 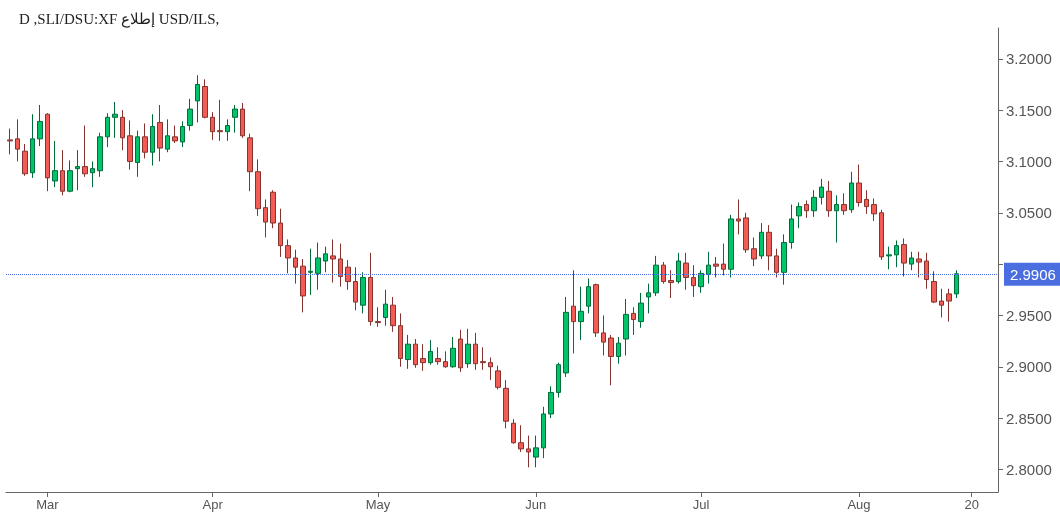 What do you see at coordinates (971, 504) in the screenshot?
I see `x-tick-label: 20` at bounding box center [971, 504].